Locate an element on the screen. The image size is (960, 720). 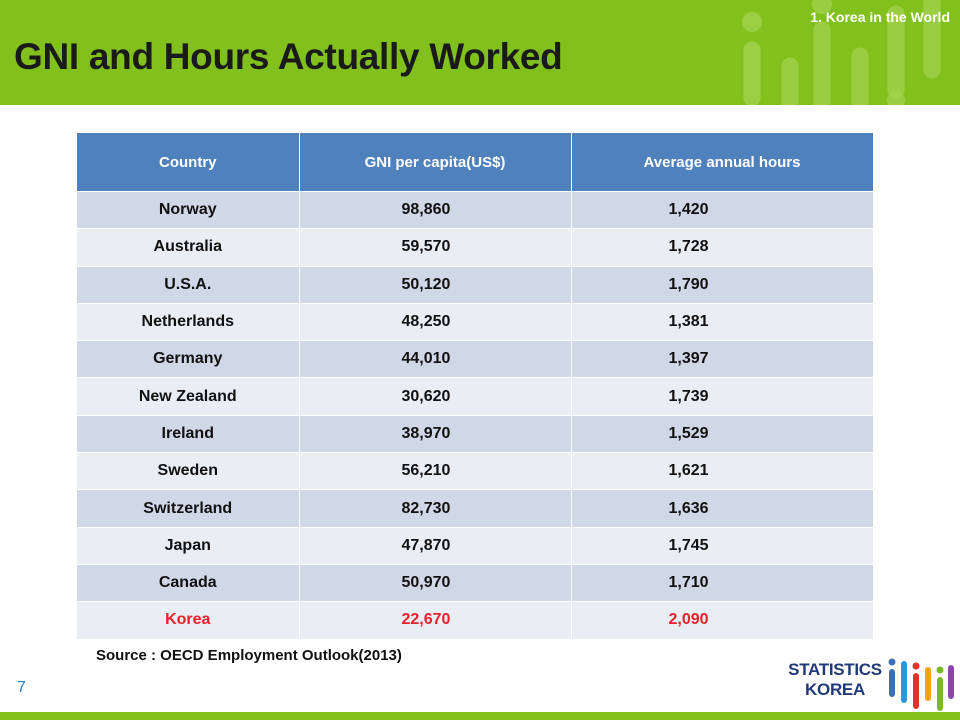
table-row: U.S.A. 50,120 1,790 is located at coordinates (475, 284).